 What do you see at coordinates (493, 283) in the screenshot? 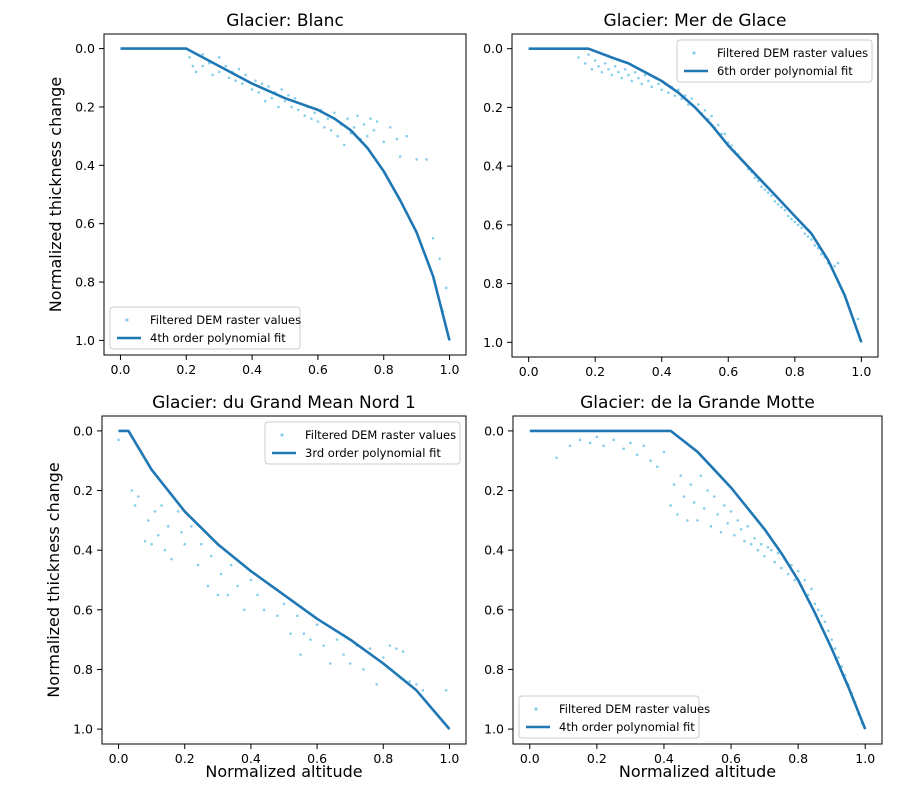
I see `y-tick-label: 0.8` at bounding box center [493, 283].